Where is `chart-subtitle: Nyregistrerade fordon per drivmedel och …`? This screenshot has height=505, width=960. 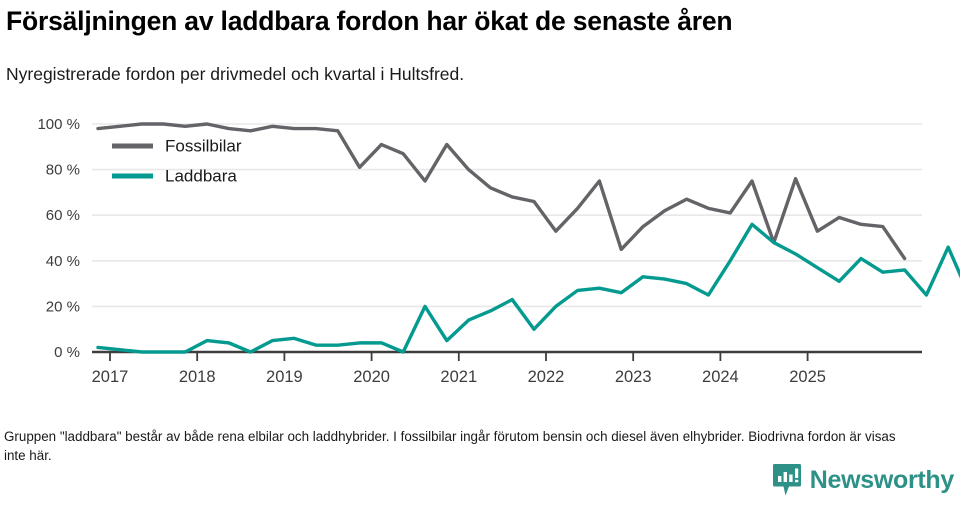
chart-subtitle: Nyregistrerade fordon per drivmedel och … is located at coordinates (235, 74).